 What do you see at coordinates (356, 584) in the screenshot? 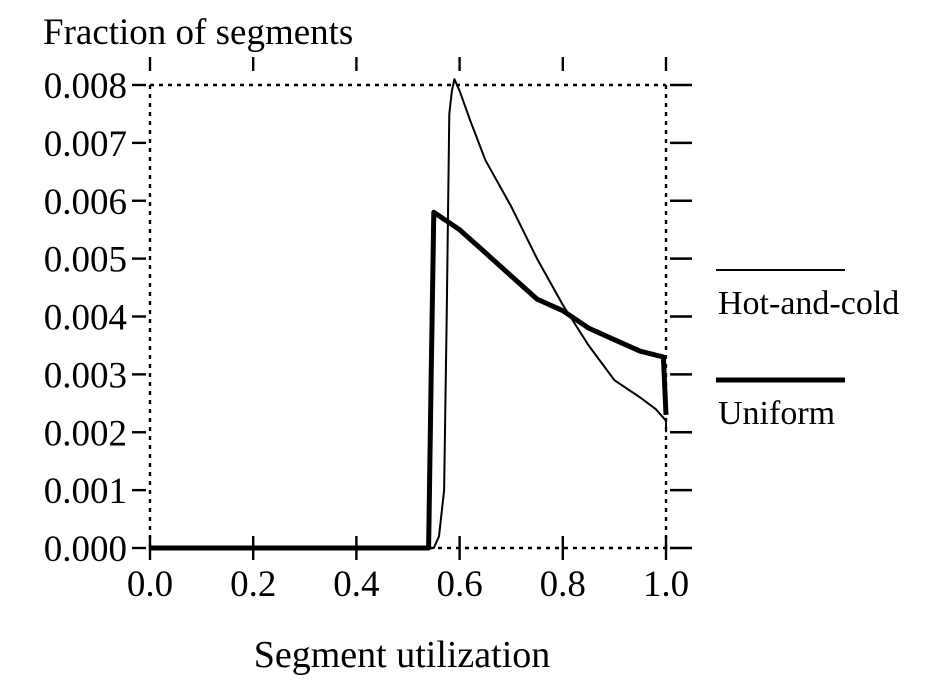
I see `x-tick-label: 0.4` at bounding box center [356, 584].